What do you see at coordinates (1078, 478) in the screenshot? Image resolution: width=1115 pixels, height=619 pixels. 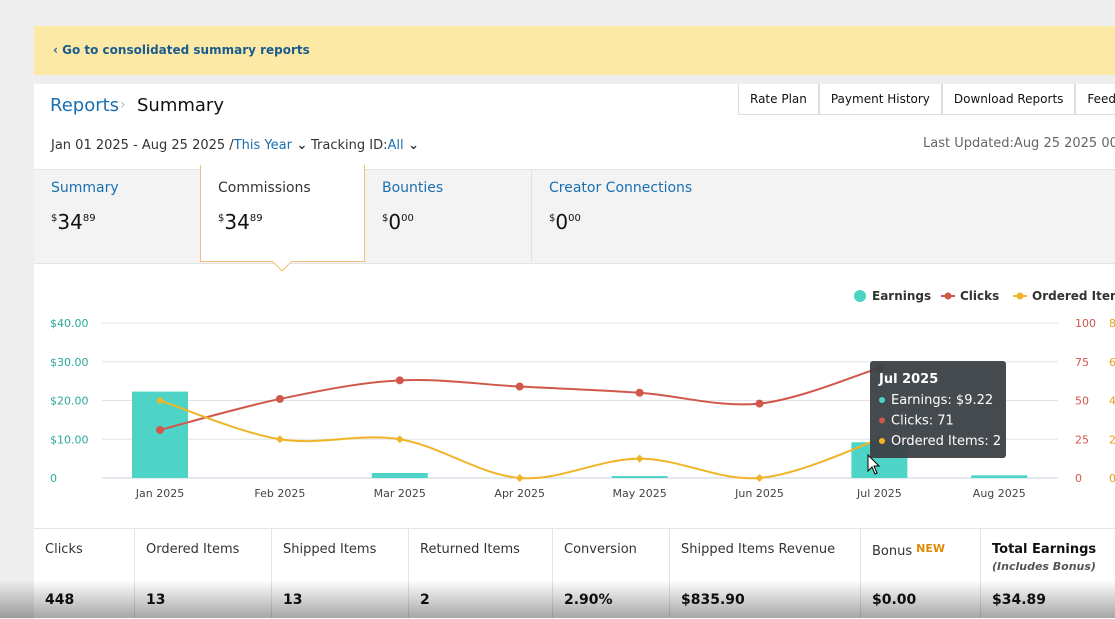 I see `y2-tick-label: 0` at bounding box center [1078, 478].